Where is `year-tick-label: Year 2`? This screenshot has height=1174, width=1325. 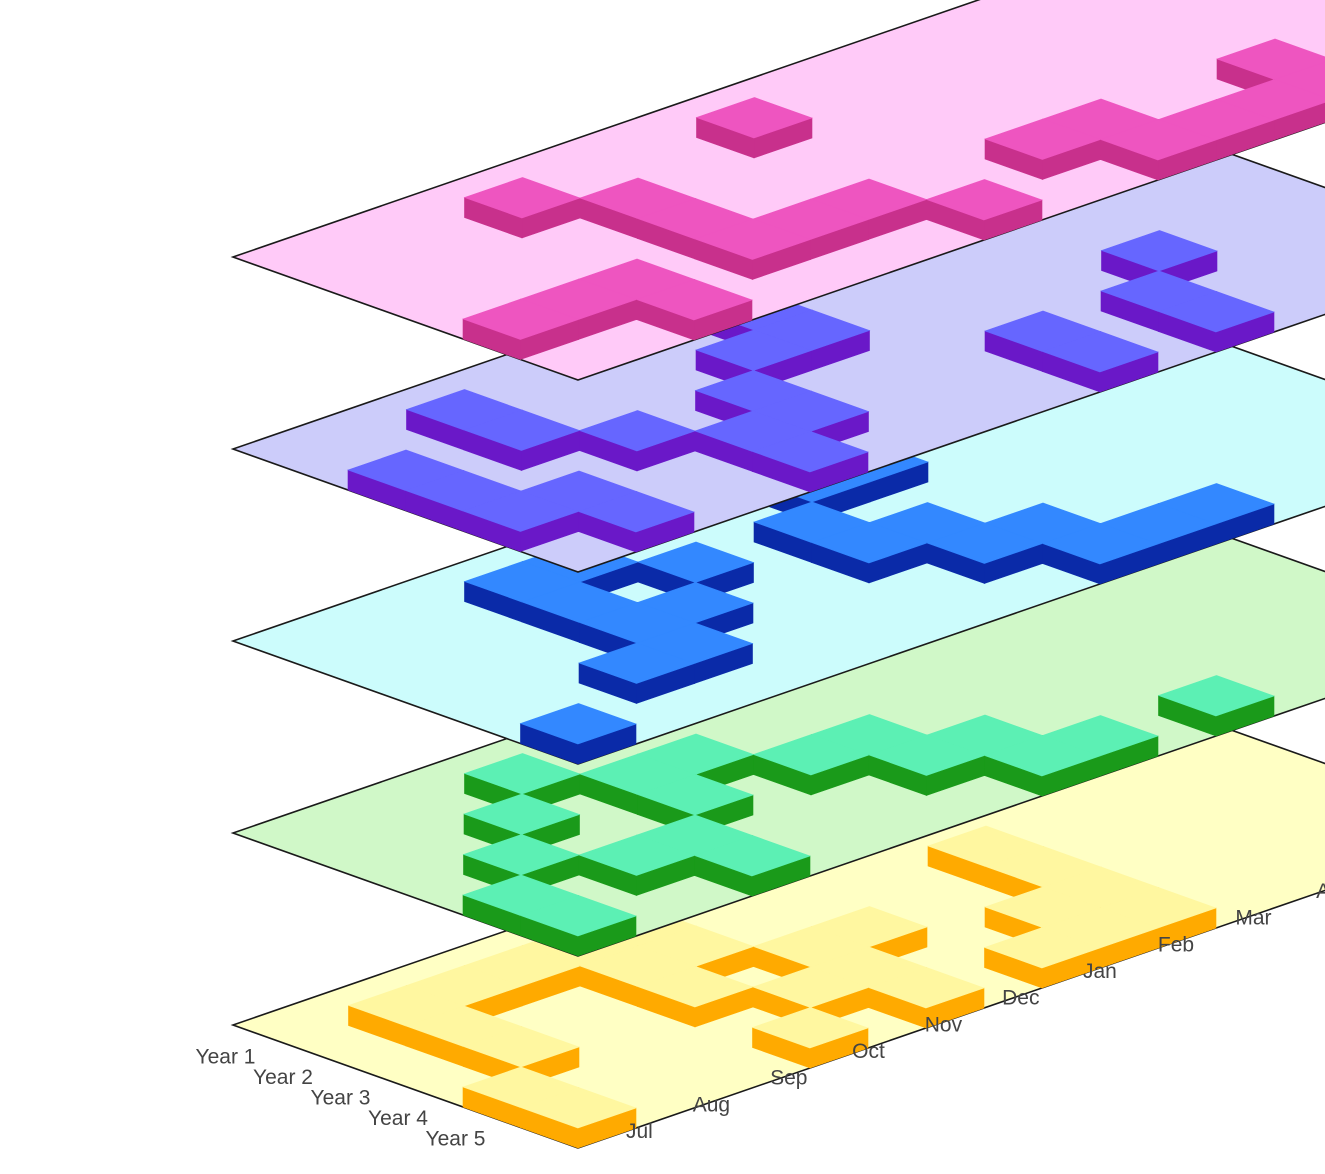
year-tick-label: Year 2 is located at coordinates (283, 1077).